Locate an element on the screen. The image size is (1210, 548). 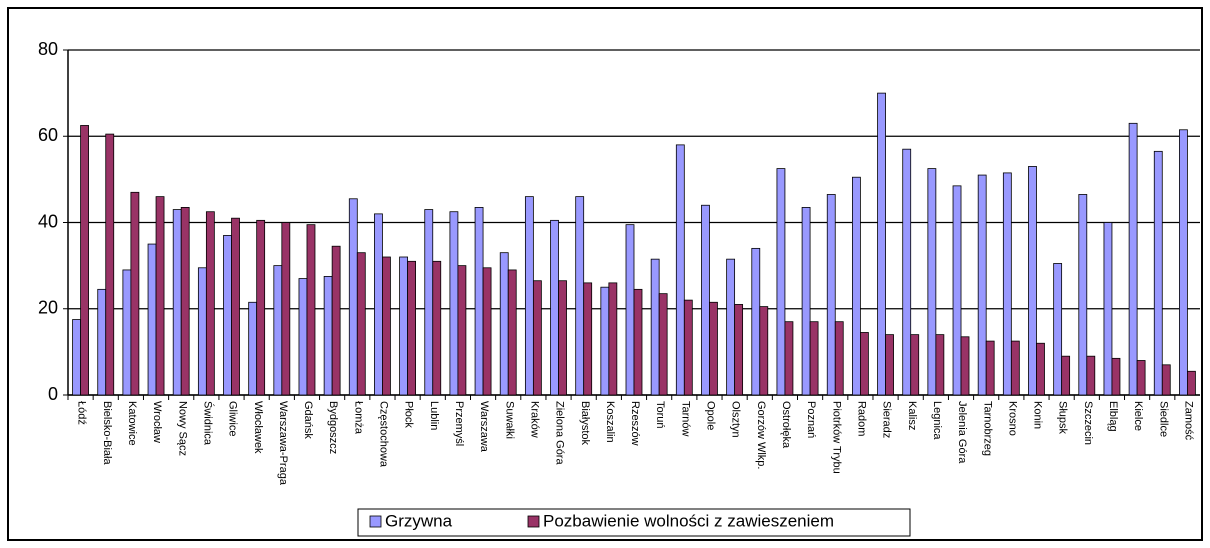
x-tick-label: Suwałki is located at coordinates (509, 420).